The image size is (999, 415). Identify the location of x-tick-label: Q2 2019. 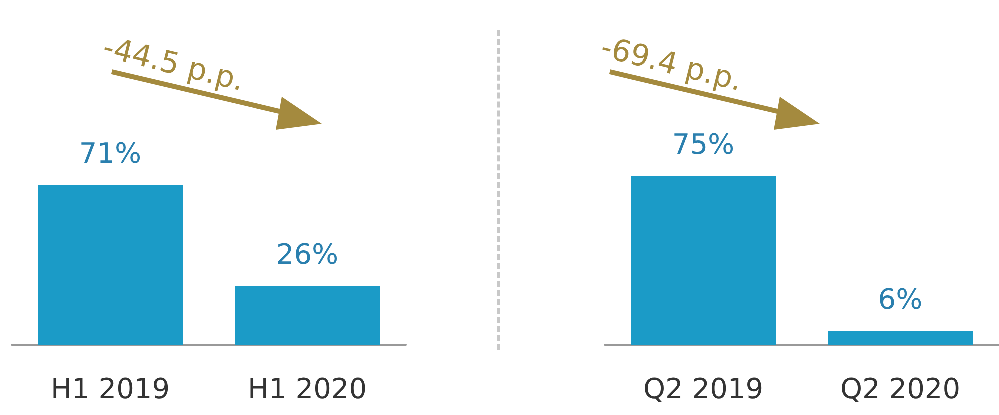
(703, 389).